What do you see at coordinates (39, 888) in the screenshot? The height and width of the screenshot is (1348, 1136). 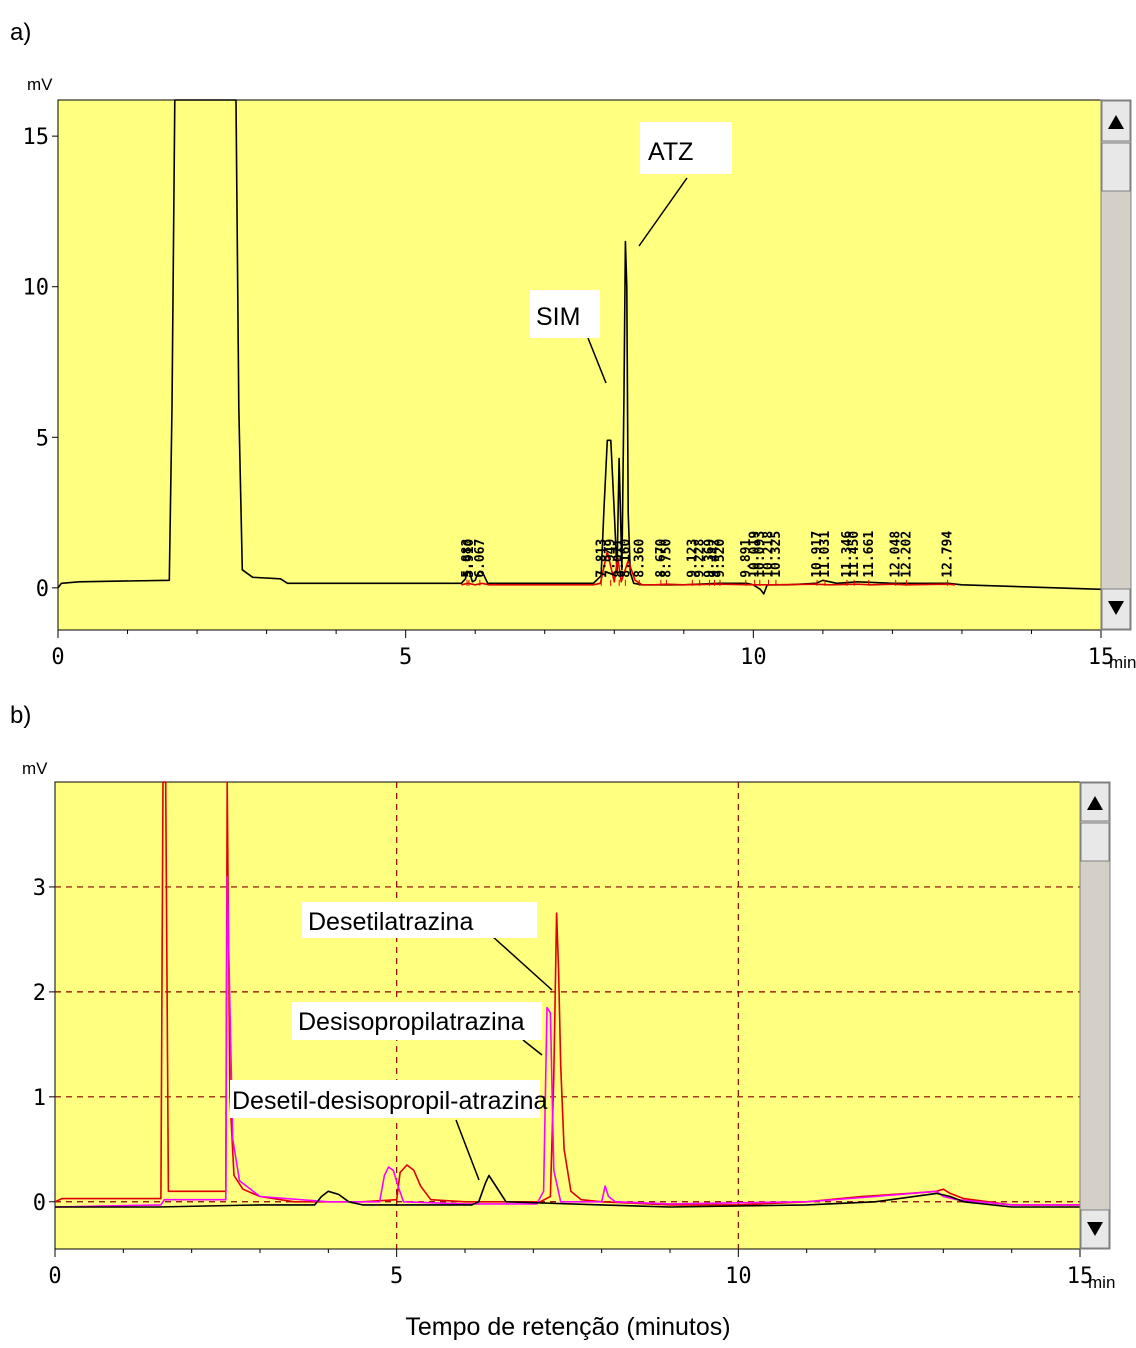 I see `y-tick-label: 3` at bounding box center [39, 888].